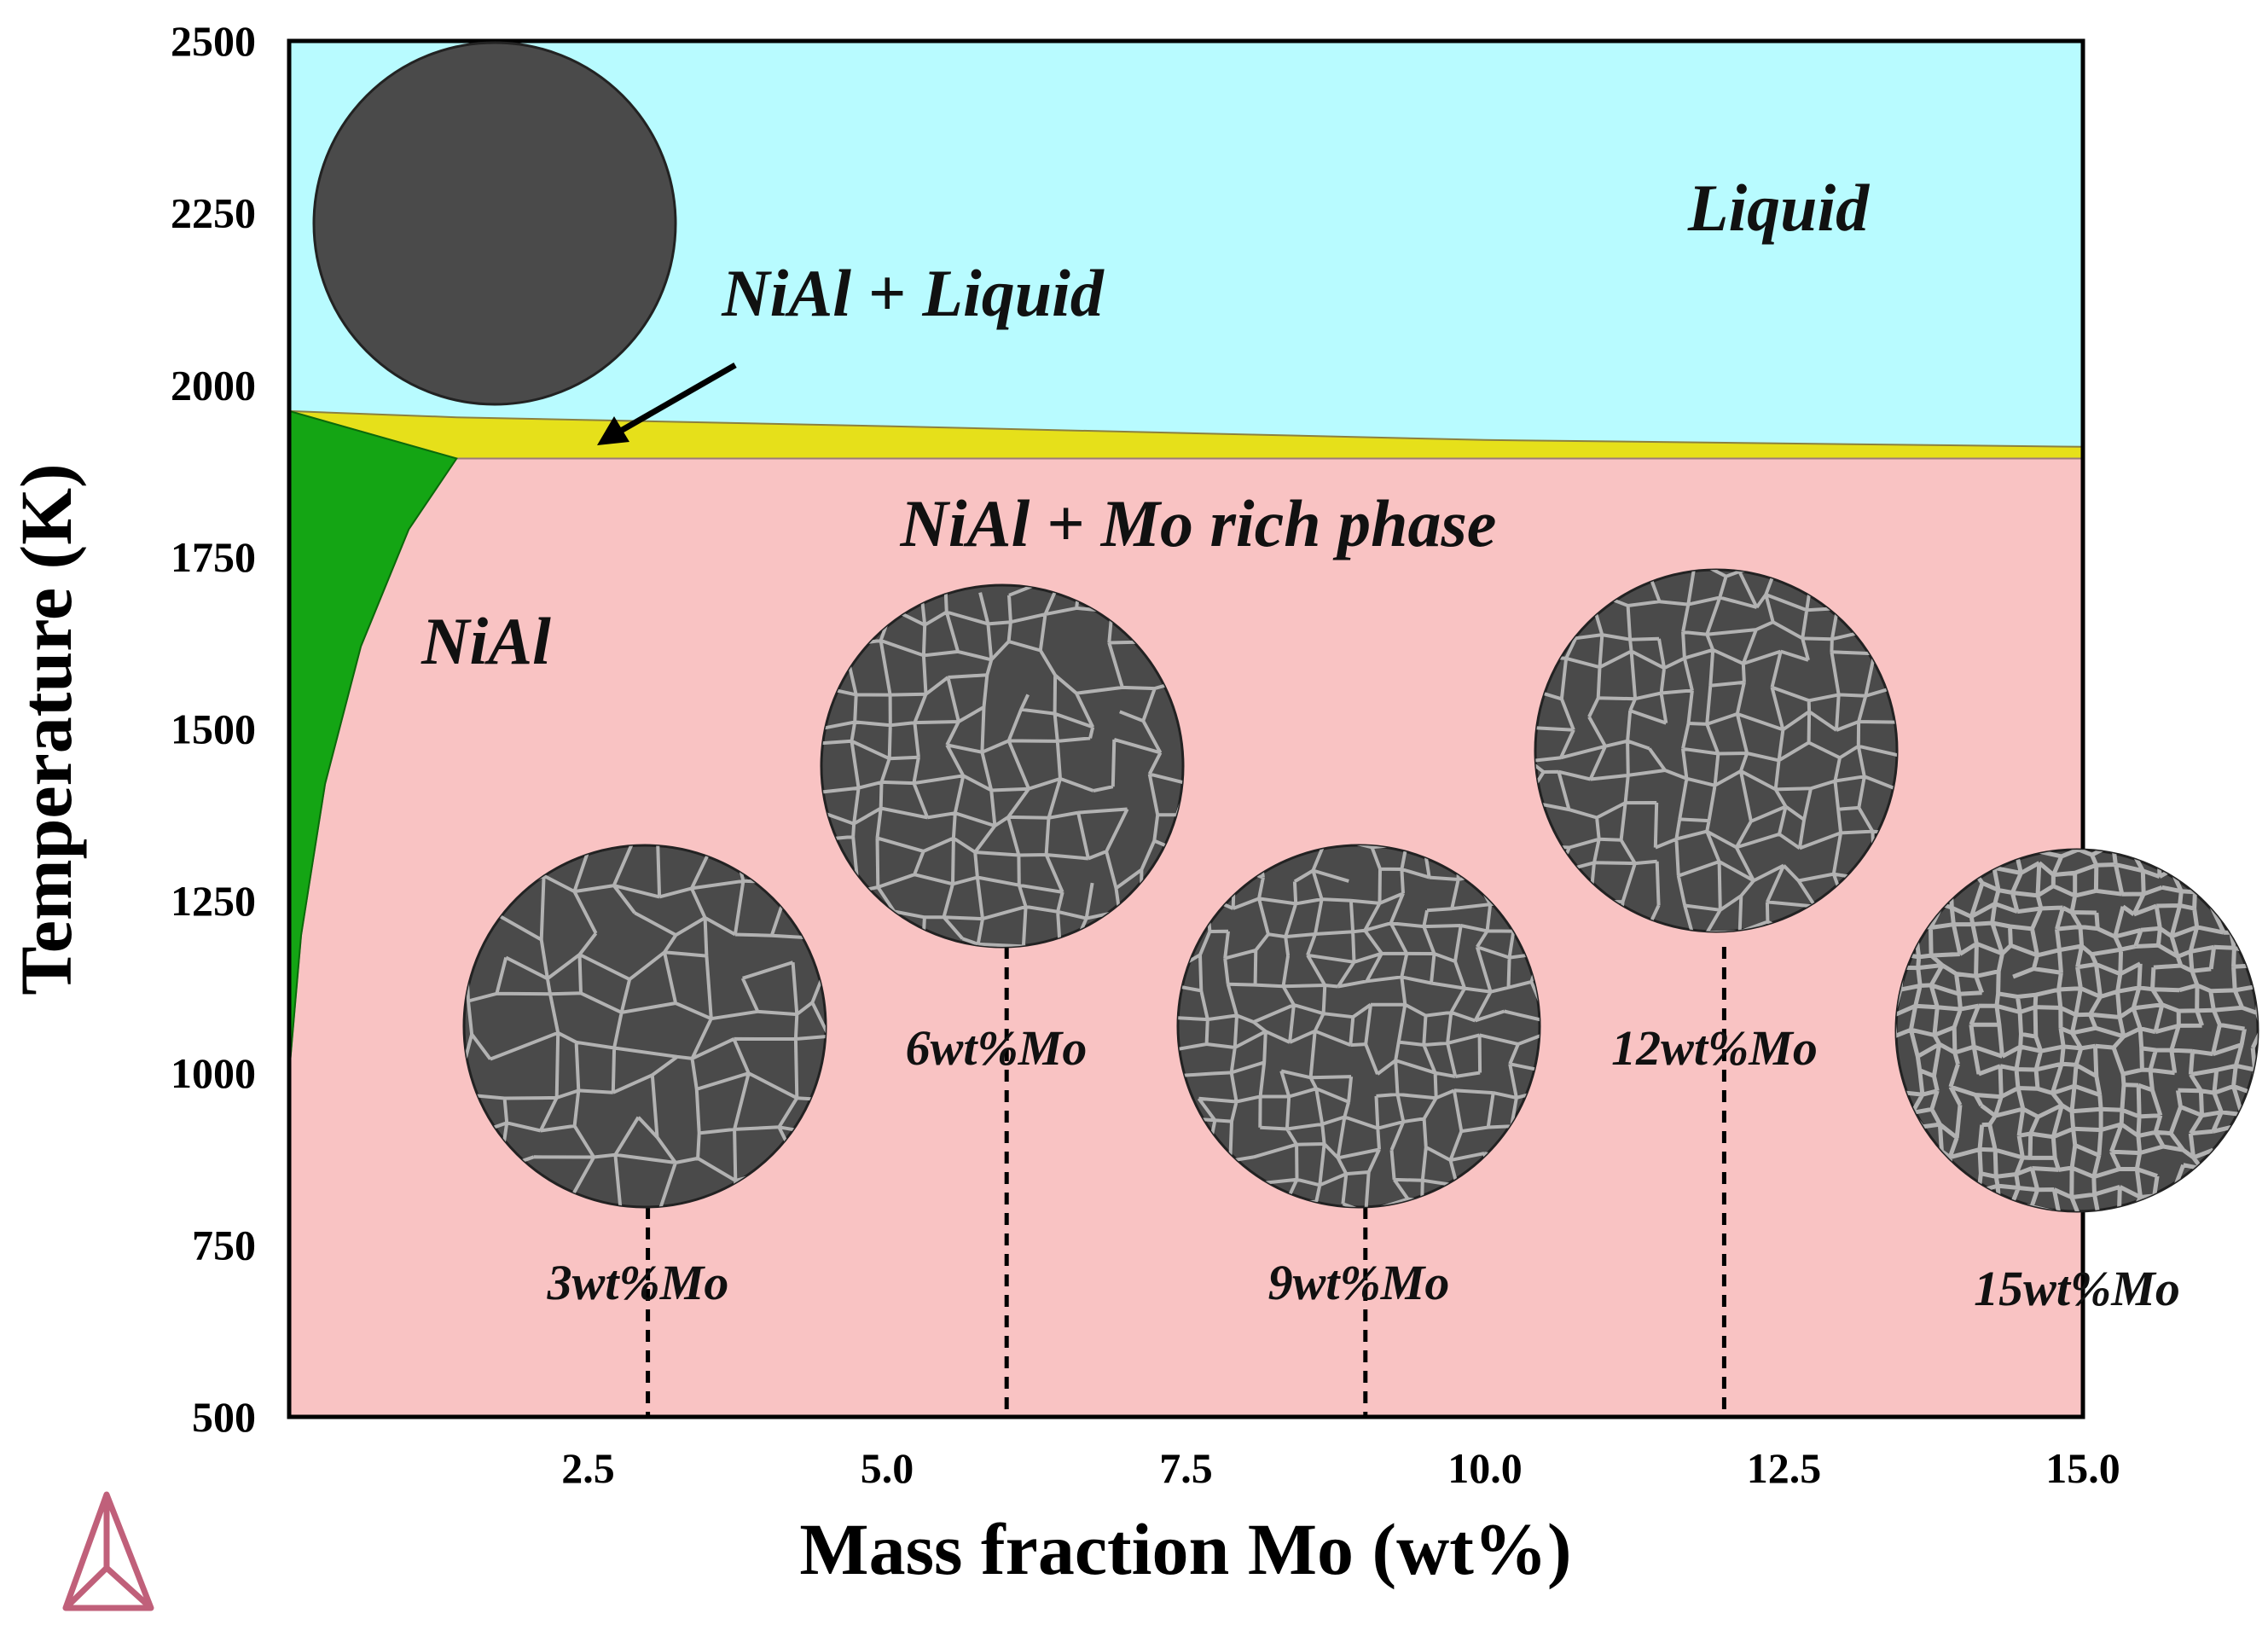  Describe the element at coordinates (1185, 1549) in the screenshot. I see `x-axis-title: Mass fraction Mo (wt%)` at that location.